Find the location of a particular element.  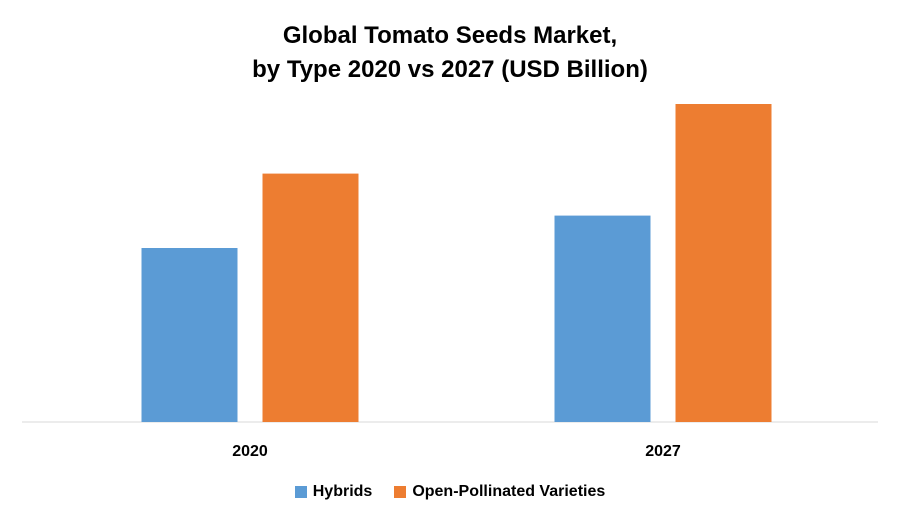

bar-hybrids-2027 is located at coordinates (602, 318).